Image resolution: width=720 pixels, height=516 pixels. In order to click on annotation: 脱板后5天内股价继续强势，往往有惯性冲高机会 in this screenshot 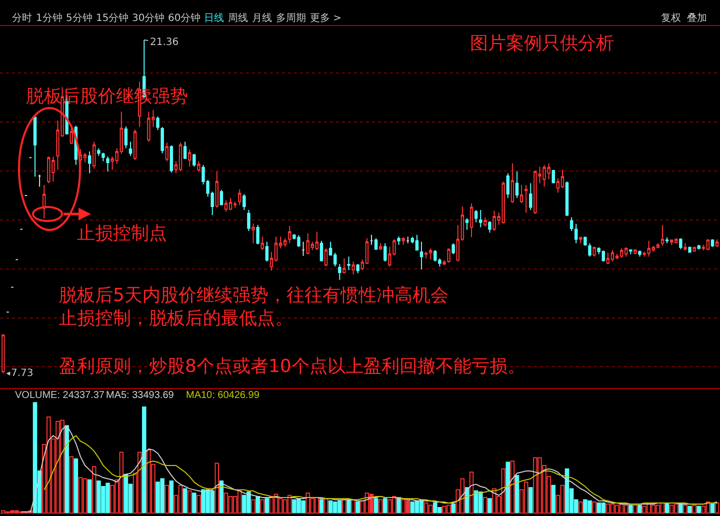, I will do `click(253, 295)`.